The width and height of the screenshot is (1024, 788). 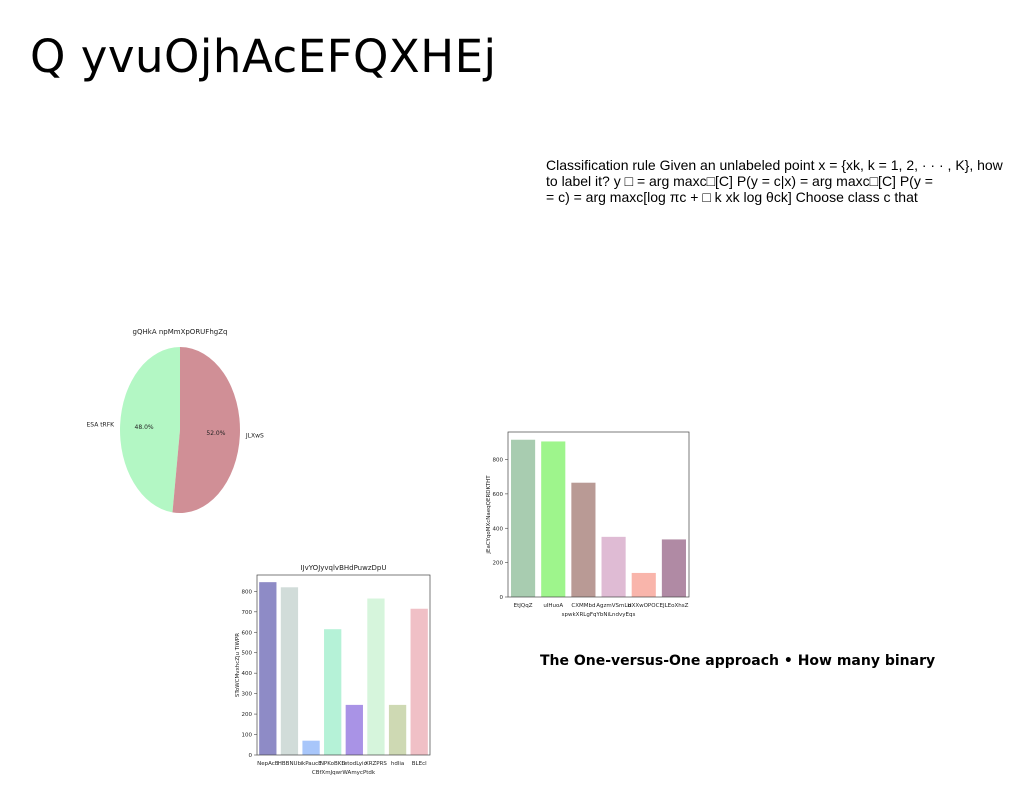 What do you see at coordinates (247, 736) in the screenshot?
I see `y-tick-label: 100` at bounding box center [247, 736].